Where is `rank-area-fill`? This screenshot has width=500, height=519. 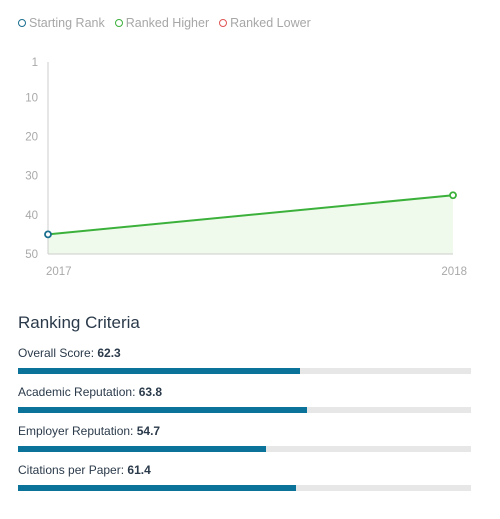 rank-area-fill is located at coordinates (250, 224).